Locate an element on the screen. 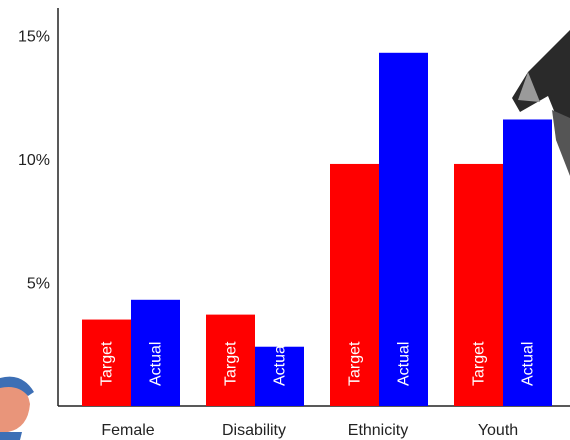  bar-target-female is located at coordinates (106, 362).